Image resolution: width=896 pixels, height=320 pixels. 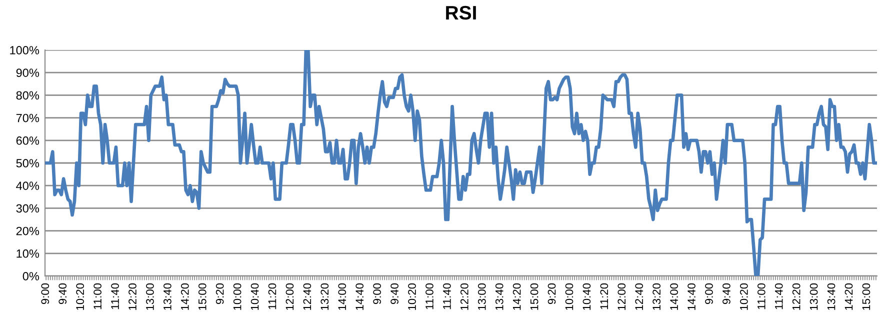 I want to click on chart-title: RSI, so click(x=461, y=13).